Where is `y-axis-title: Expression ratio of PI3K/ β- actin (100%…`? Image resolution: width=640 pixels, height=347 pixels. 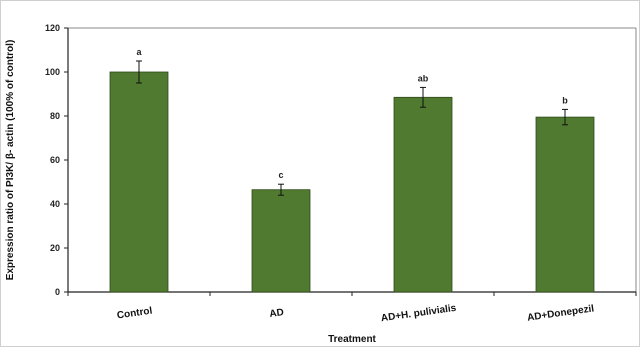 y-axis-title: Expression ratio of PI3K/ β- actin (100%… is located at coordinates (10, 160).